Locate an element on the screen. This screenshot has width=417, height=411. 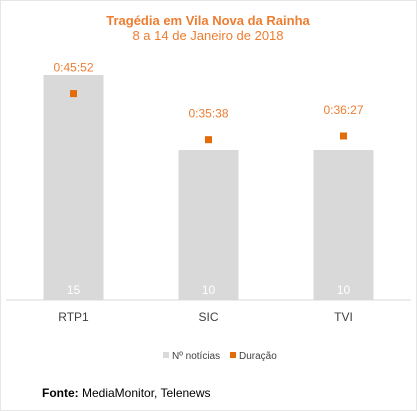
legend-bar-label: Nº notícias is located at coordinates (196, 356).